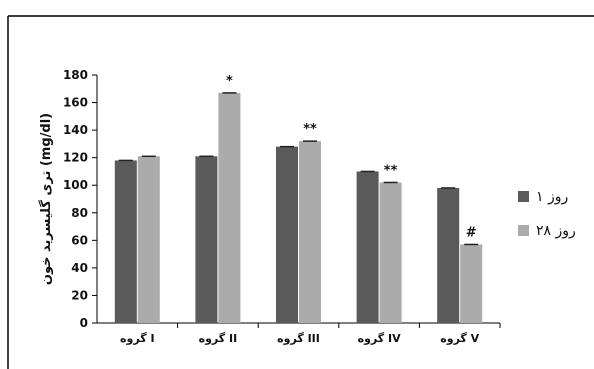  Describe the element at coordinates (75, 185) in the screenshot. I see `y-tick-label: 100` at that location.